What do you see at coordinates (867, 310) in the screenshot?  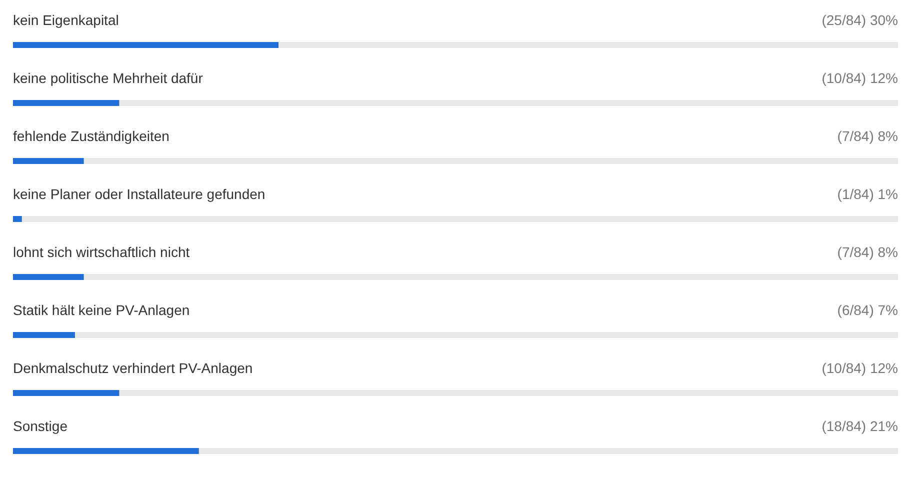 I see `data-label: (6/84) 7%` at bounding box center [867, 310].